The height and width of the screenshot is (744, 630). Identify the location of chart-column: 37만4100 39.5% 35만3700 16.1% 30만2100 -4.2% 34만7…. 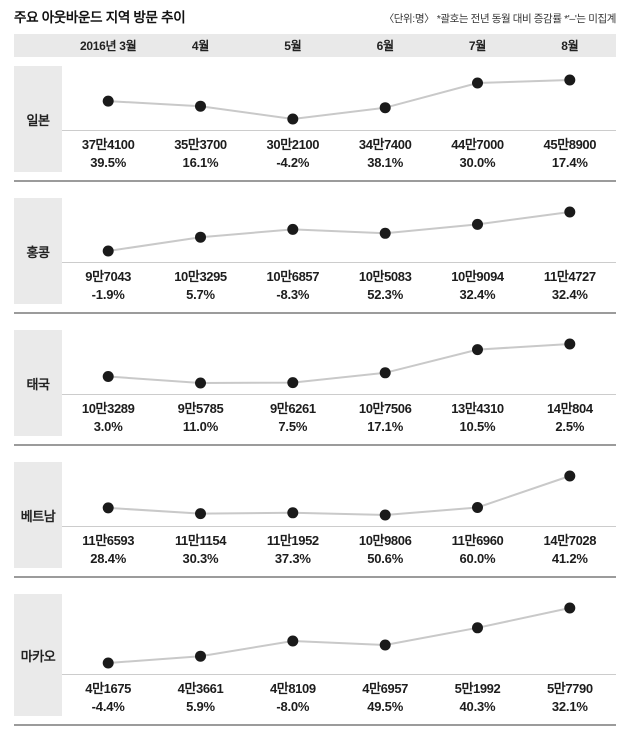
(339, 119).